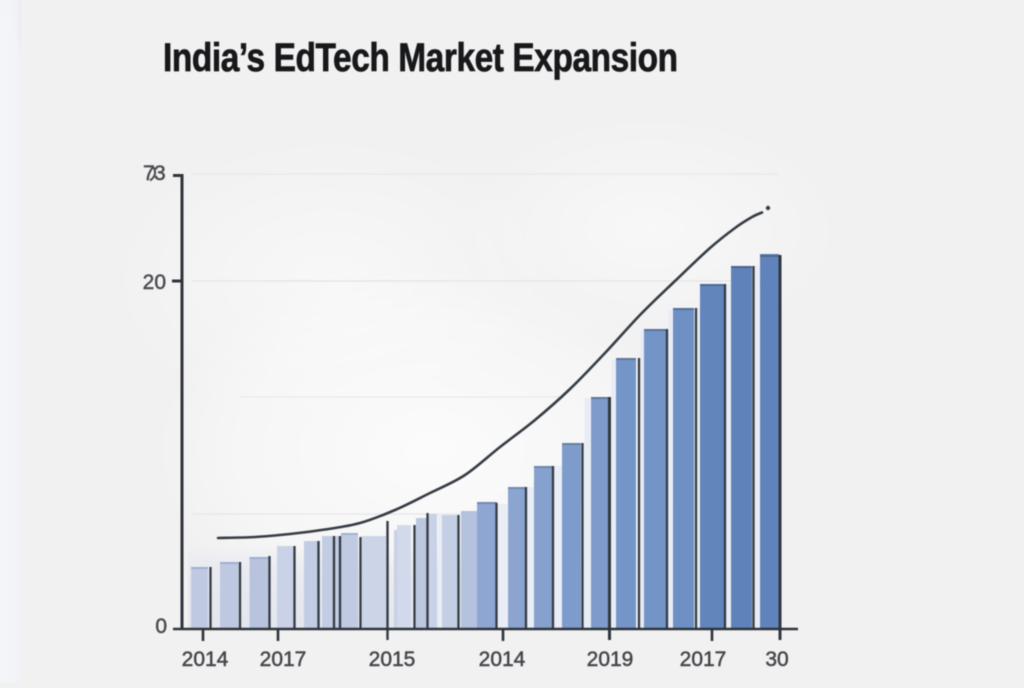 This screenshot has width=1024, height=688. What do you see at coordinates (160, 173) in the screenshot?
I see `svg-text: 3` at bounding box center [160, 173].